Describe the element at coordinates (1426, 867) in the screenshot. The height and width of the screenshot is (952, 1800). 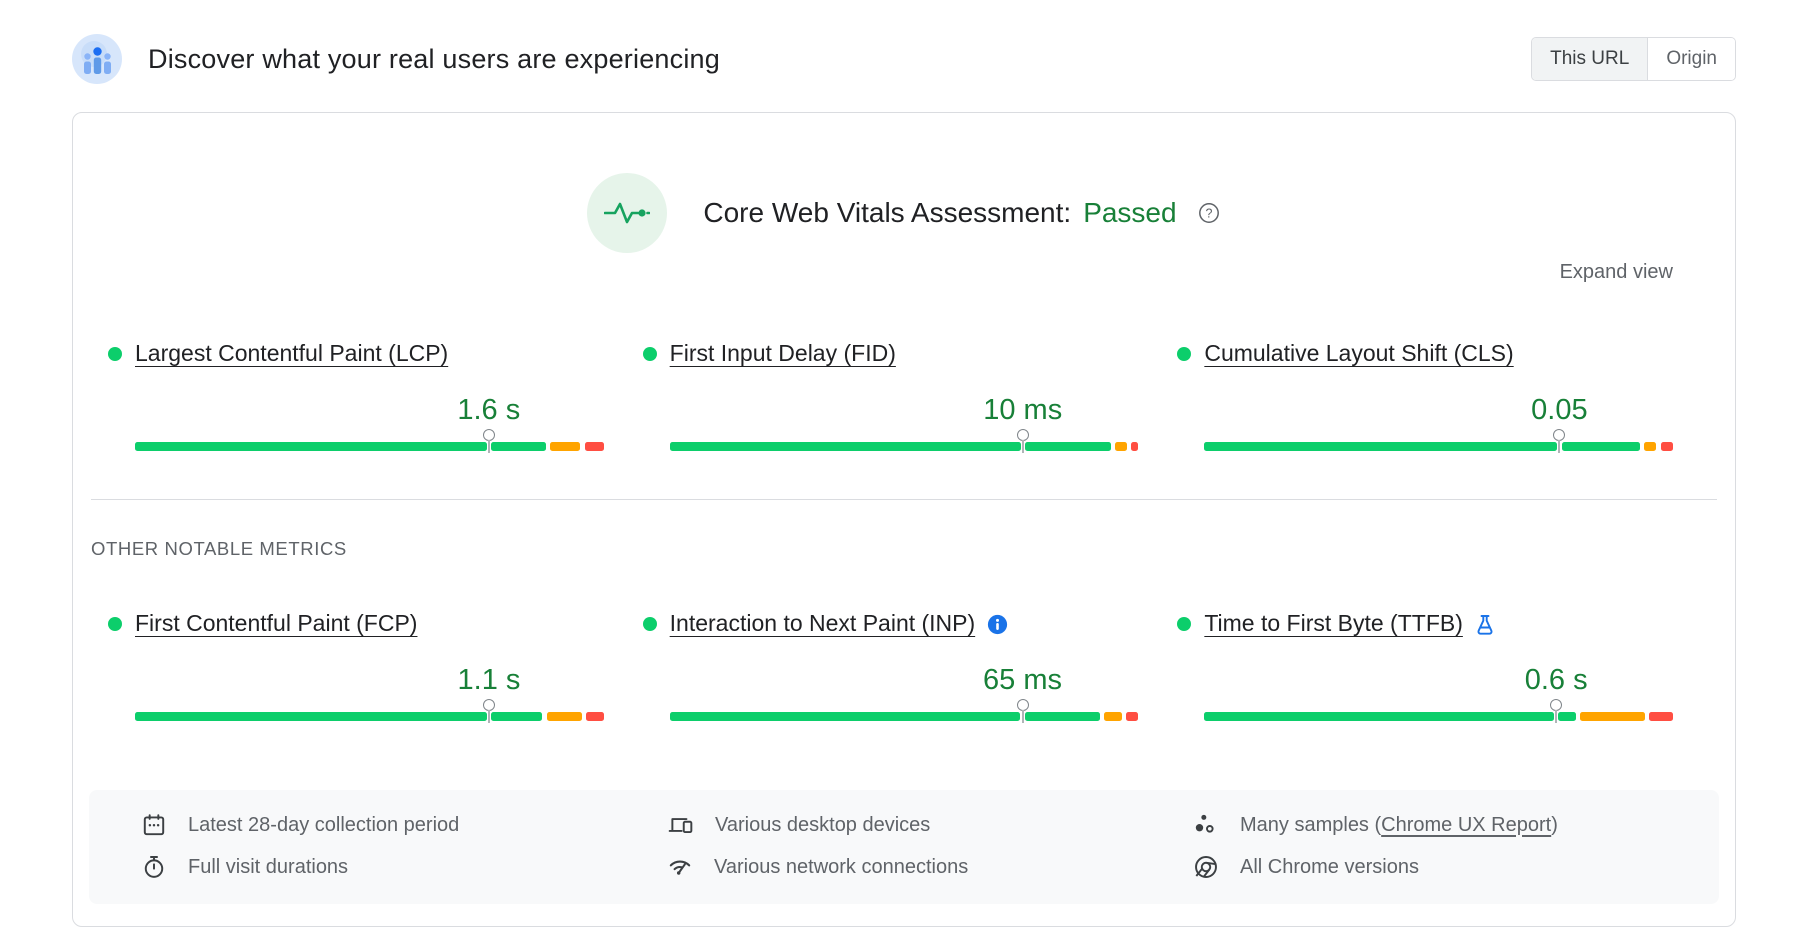
I see `chrome-versions-item: All Chrome versions` at that location.